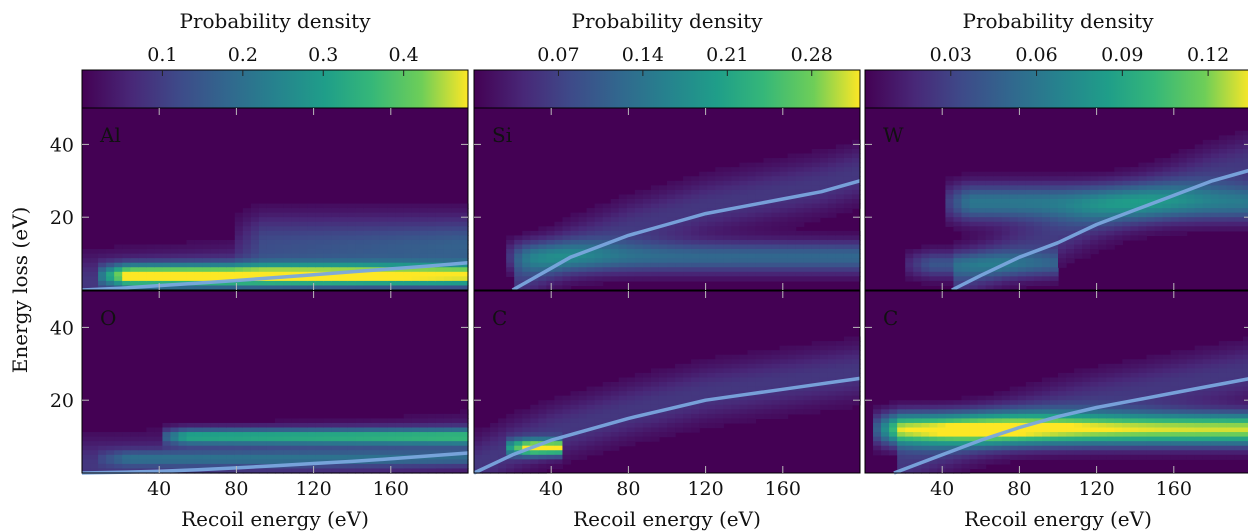 Image resolution: width=1248 pixels, height=531 pixels. Describe the element at coordinates (628, 489) in the screenshot. I see `x-tick-label: 80` at that location.